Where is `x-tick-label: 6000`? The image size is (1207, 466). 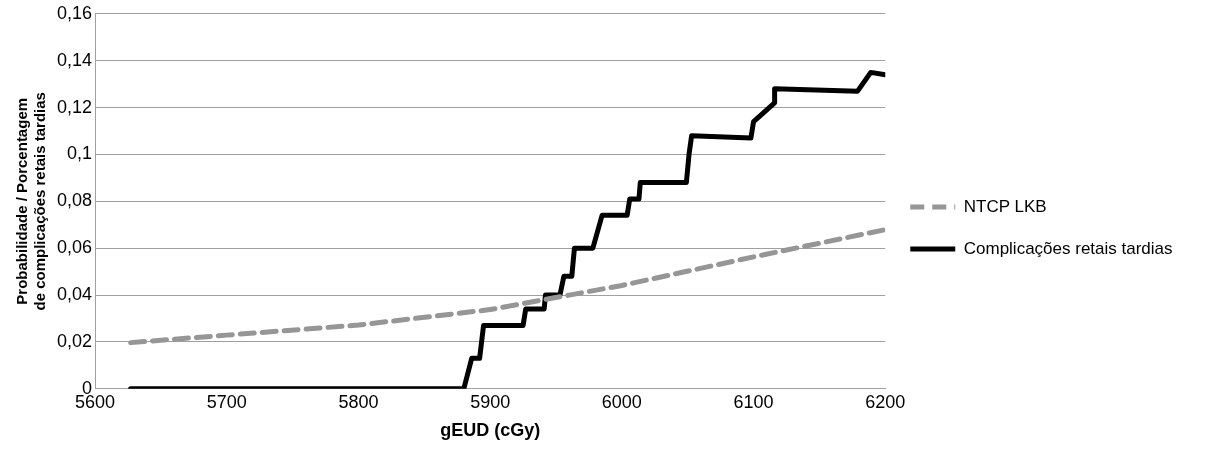 x-tick-label: 6000 is located at coordinates (621, 401).